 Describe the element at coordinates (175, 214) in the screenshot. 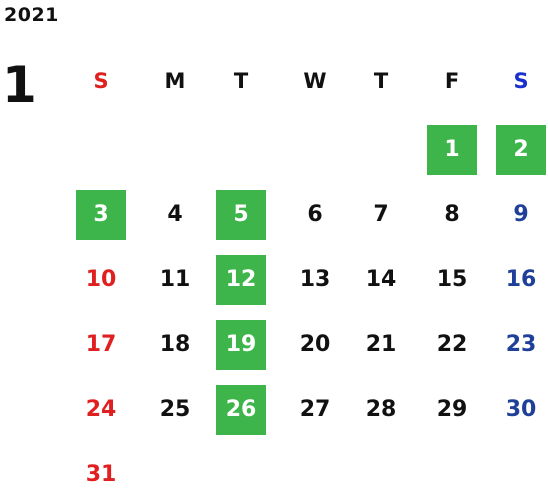

I see `day-cell: 4` at that location.